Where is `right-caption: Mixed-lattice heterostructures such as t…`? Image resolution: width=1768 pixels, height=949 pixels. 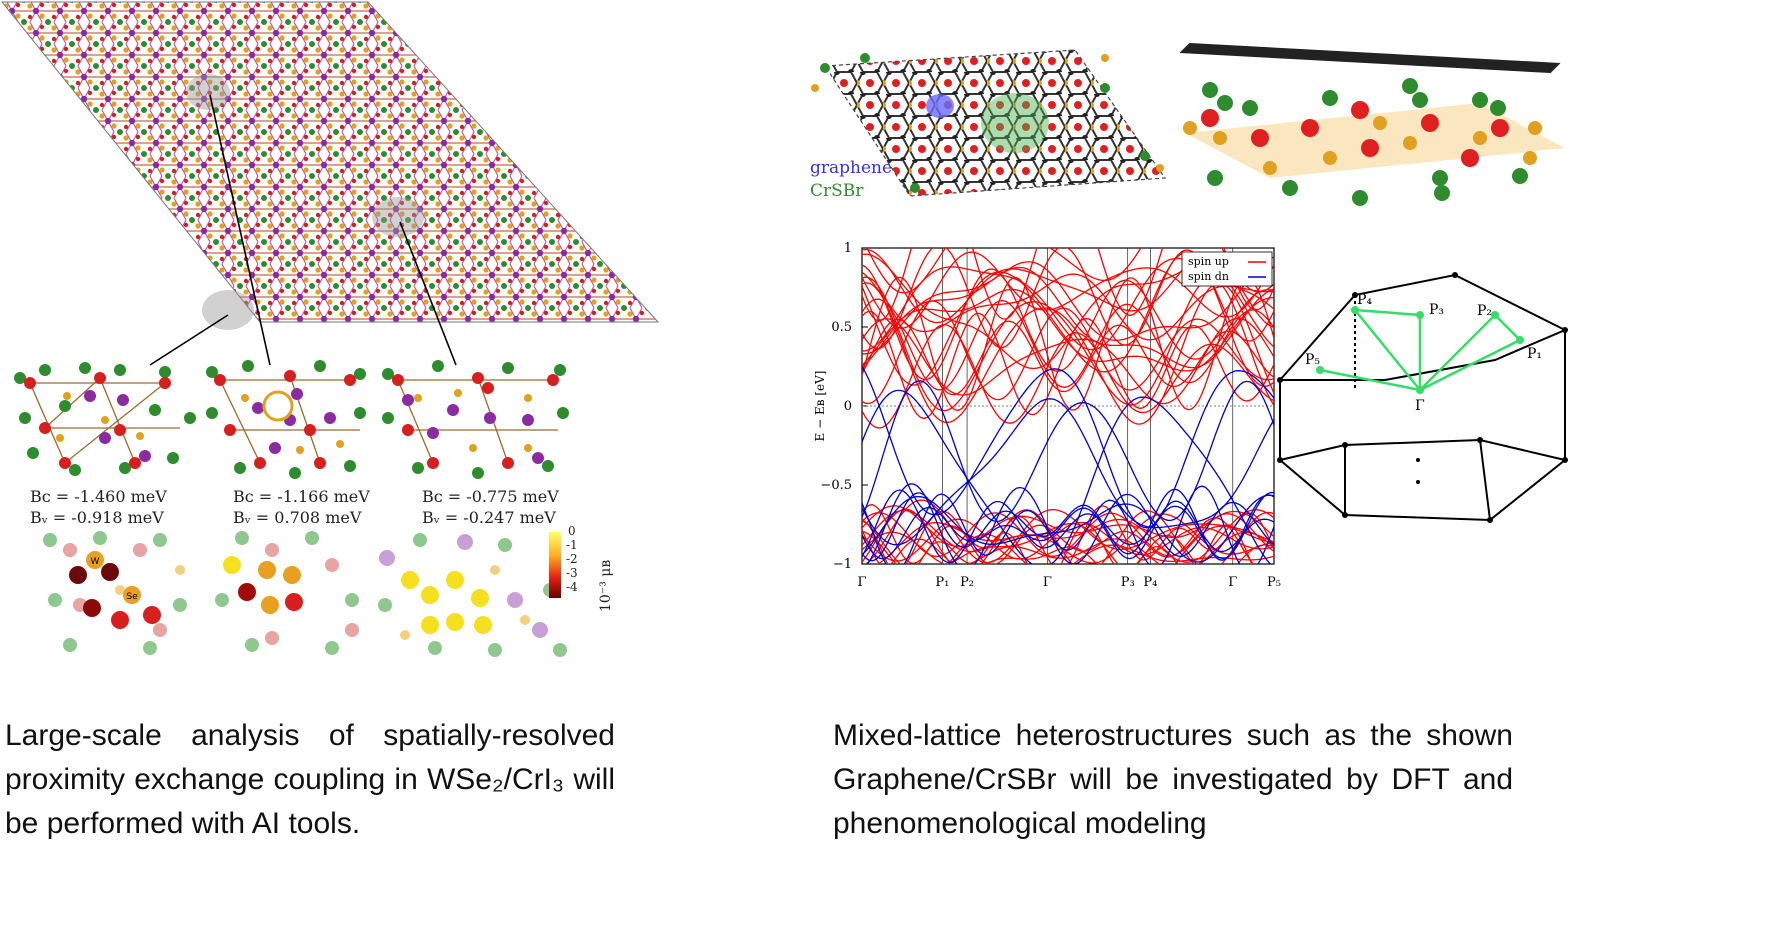
right-caption: Mixed-lattice heterostructures such as t… is located at coordinates (1173, 780).